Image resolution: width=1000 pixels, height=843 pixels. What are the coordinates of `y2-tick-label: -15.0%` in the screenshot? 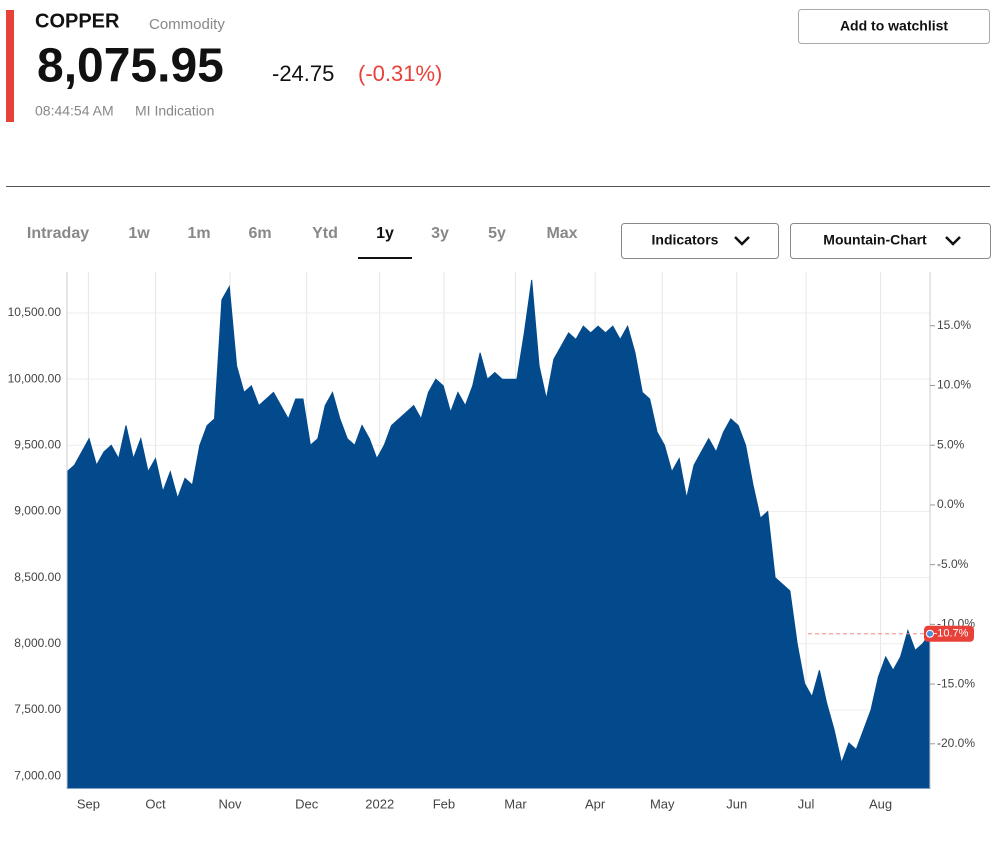 It's located at (956, 683).